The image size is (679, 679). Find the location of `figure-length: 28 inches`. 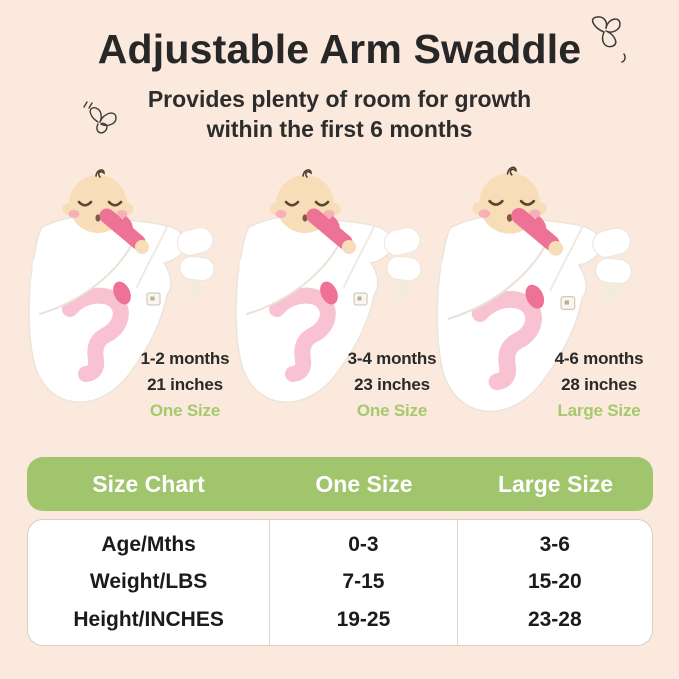

figure-length: 28 inches is located at coordinates (599, 384).